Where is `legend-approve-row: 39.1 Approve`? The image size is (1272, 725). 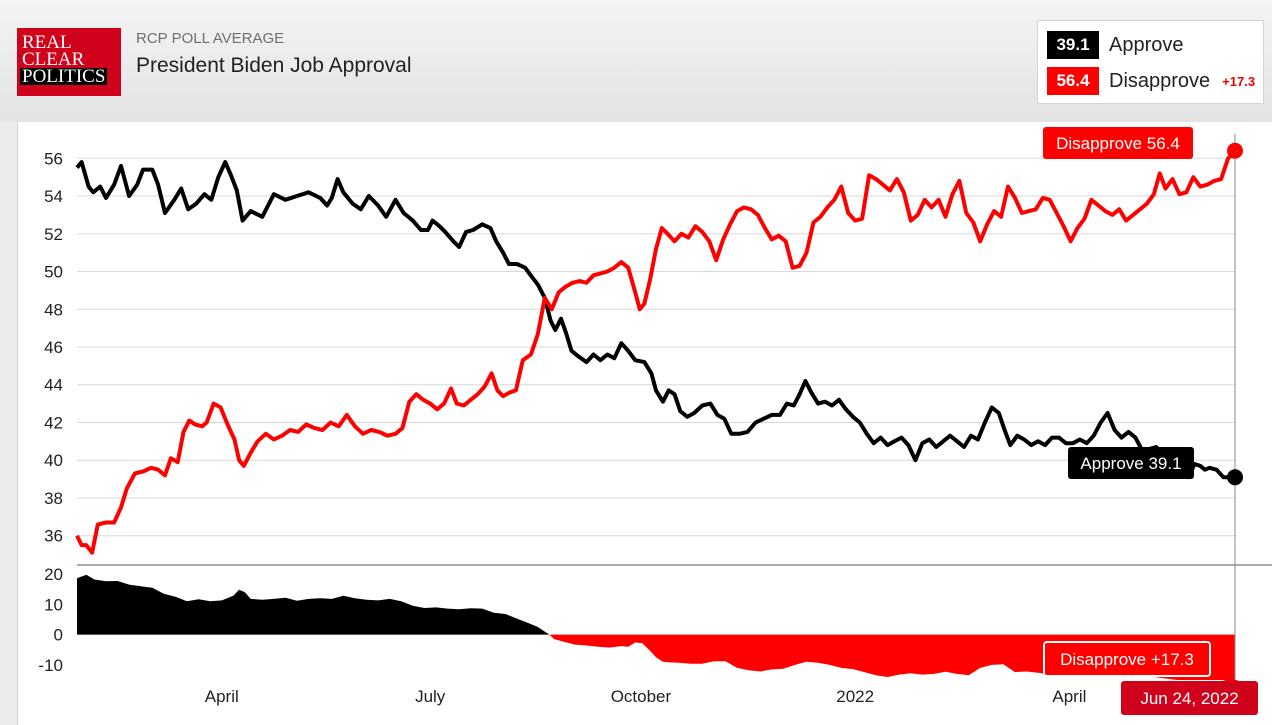 legend-approve-row: 39.1 Approve is located at coordinates (1115, 45).